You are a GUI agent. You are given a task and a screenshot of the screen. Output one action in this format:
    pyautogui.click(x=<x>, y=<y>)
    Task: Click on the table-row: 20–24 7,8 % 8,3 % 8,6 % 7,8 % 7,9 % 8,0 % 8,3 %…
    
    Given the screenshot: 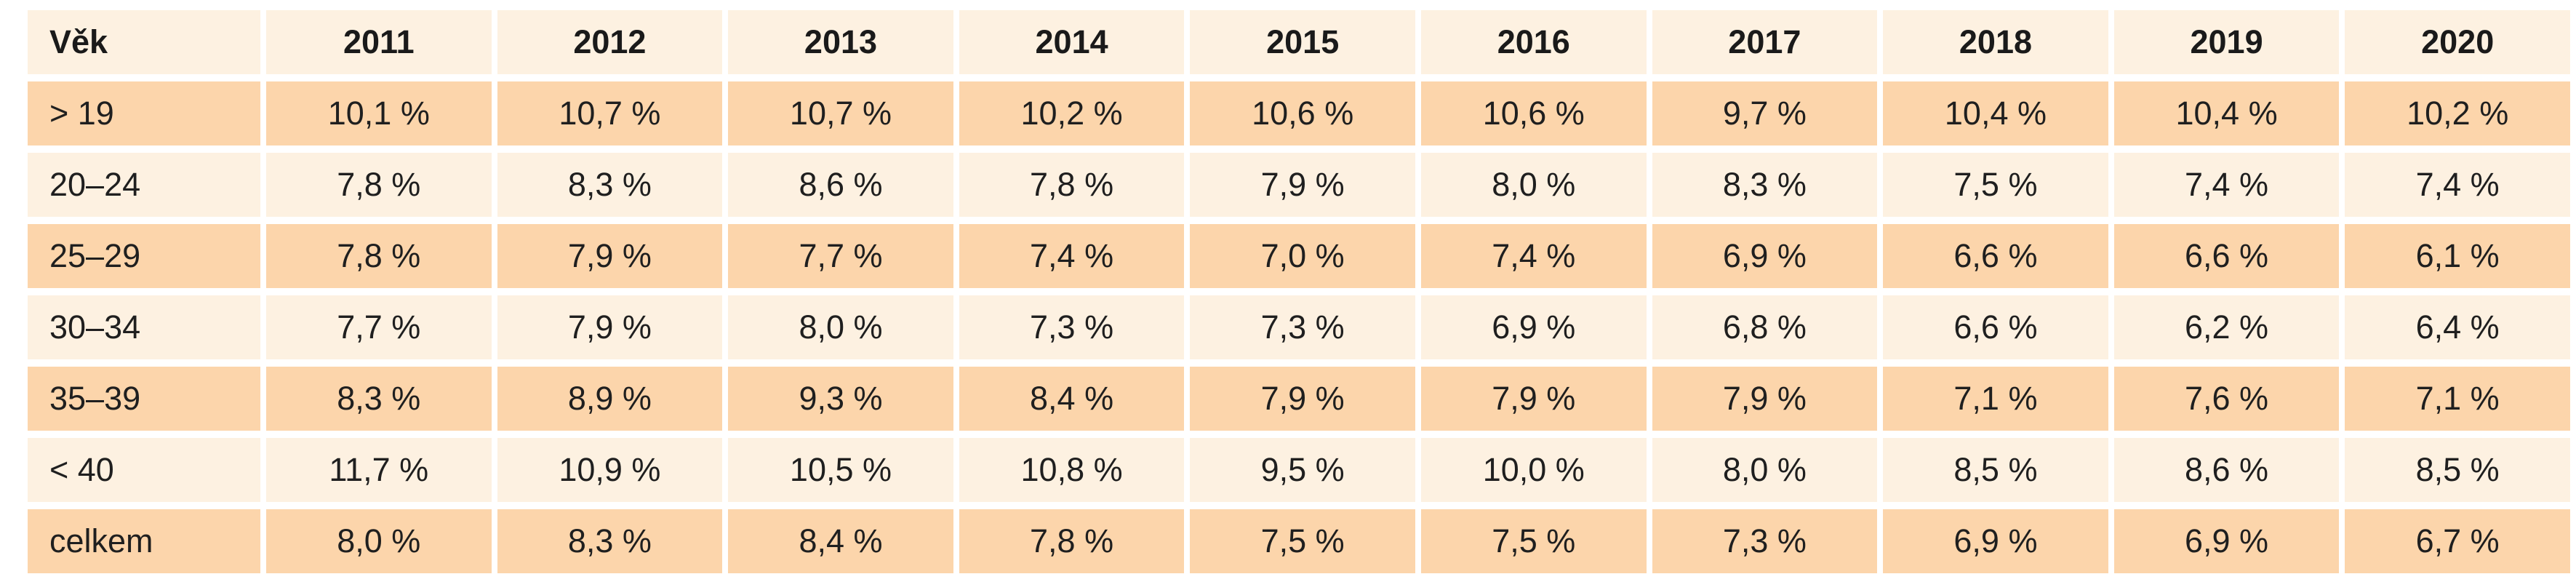 What is the action you would take?
    pyautogui.click(x=1299, y=185)
    